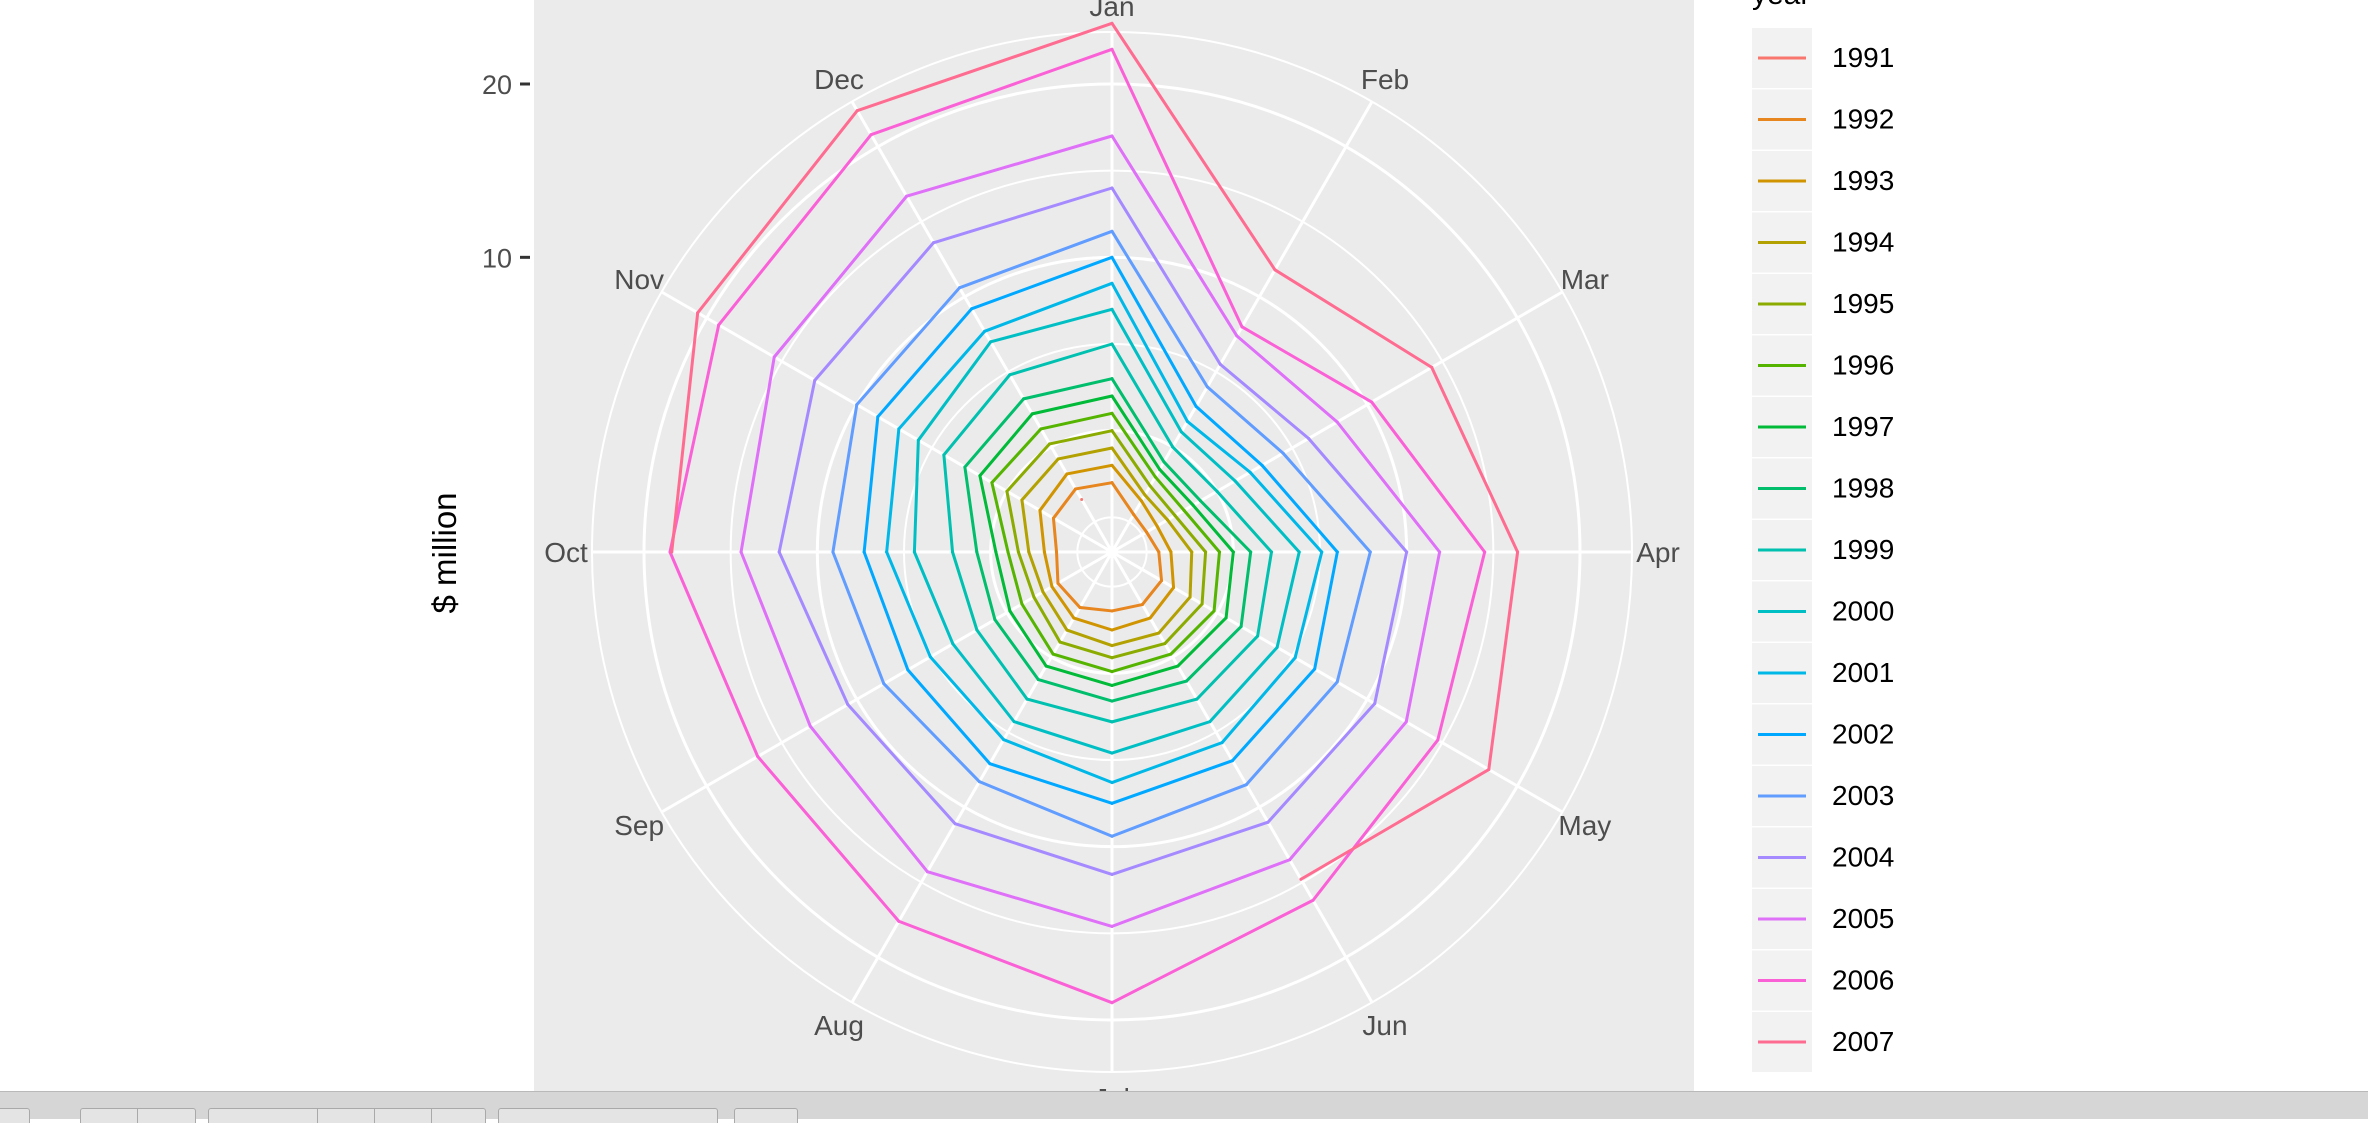 This screenshot has width=2368, height=1123. What do you see at coordinates (1863, 119) in the screenshot?
I see `legend-label: 1992` at bounding box center [1863, 119].